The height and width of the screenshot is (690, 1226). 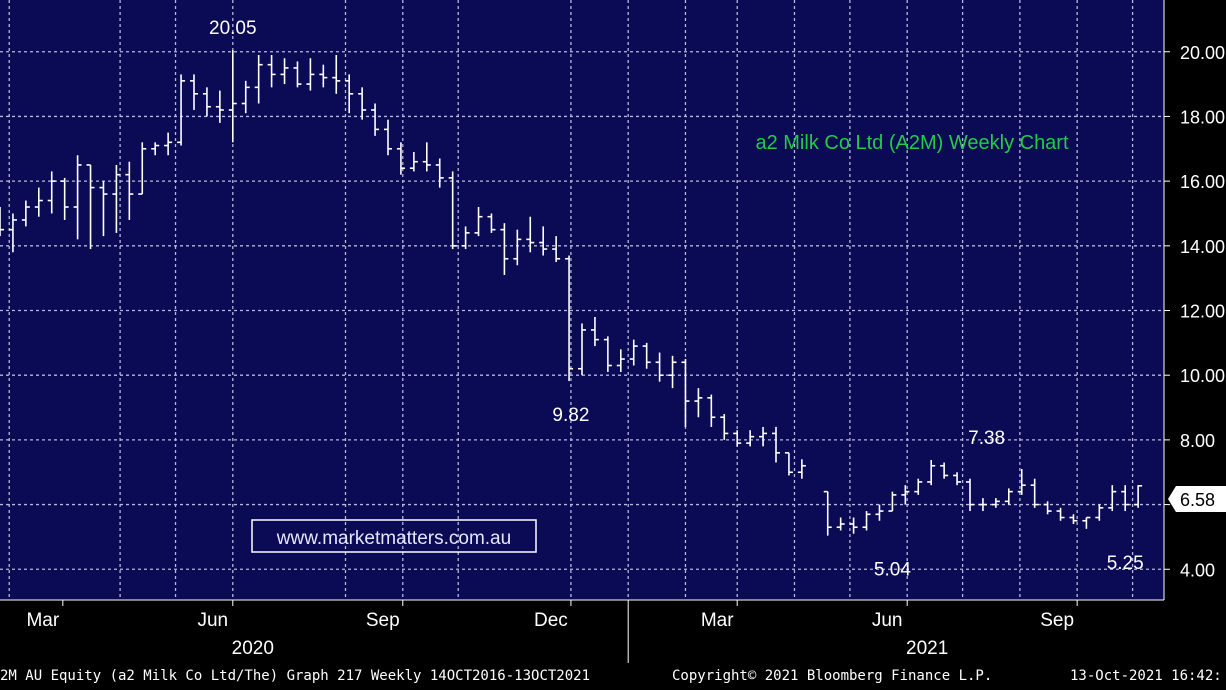 I want to click on footer-timestamp: 13-Oct-2021 16:42:, so click(x=1146, y=676).